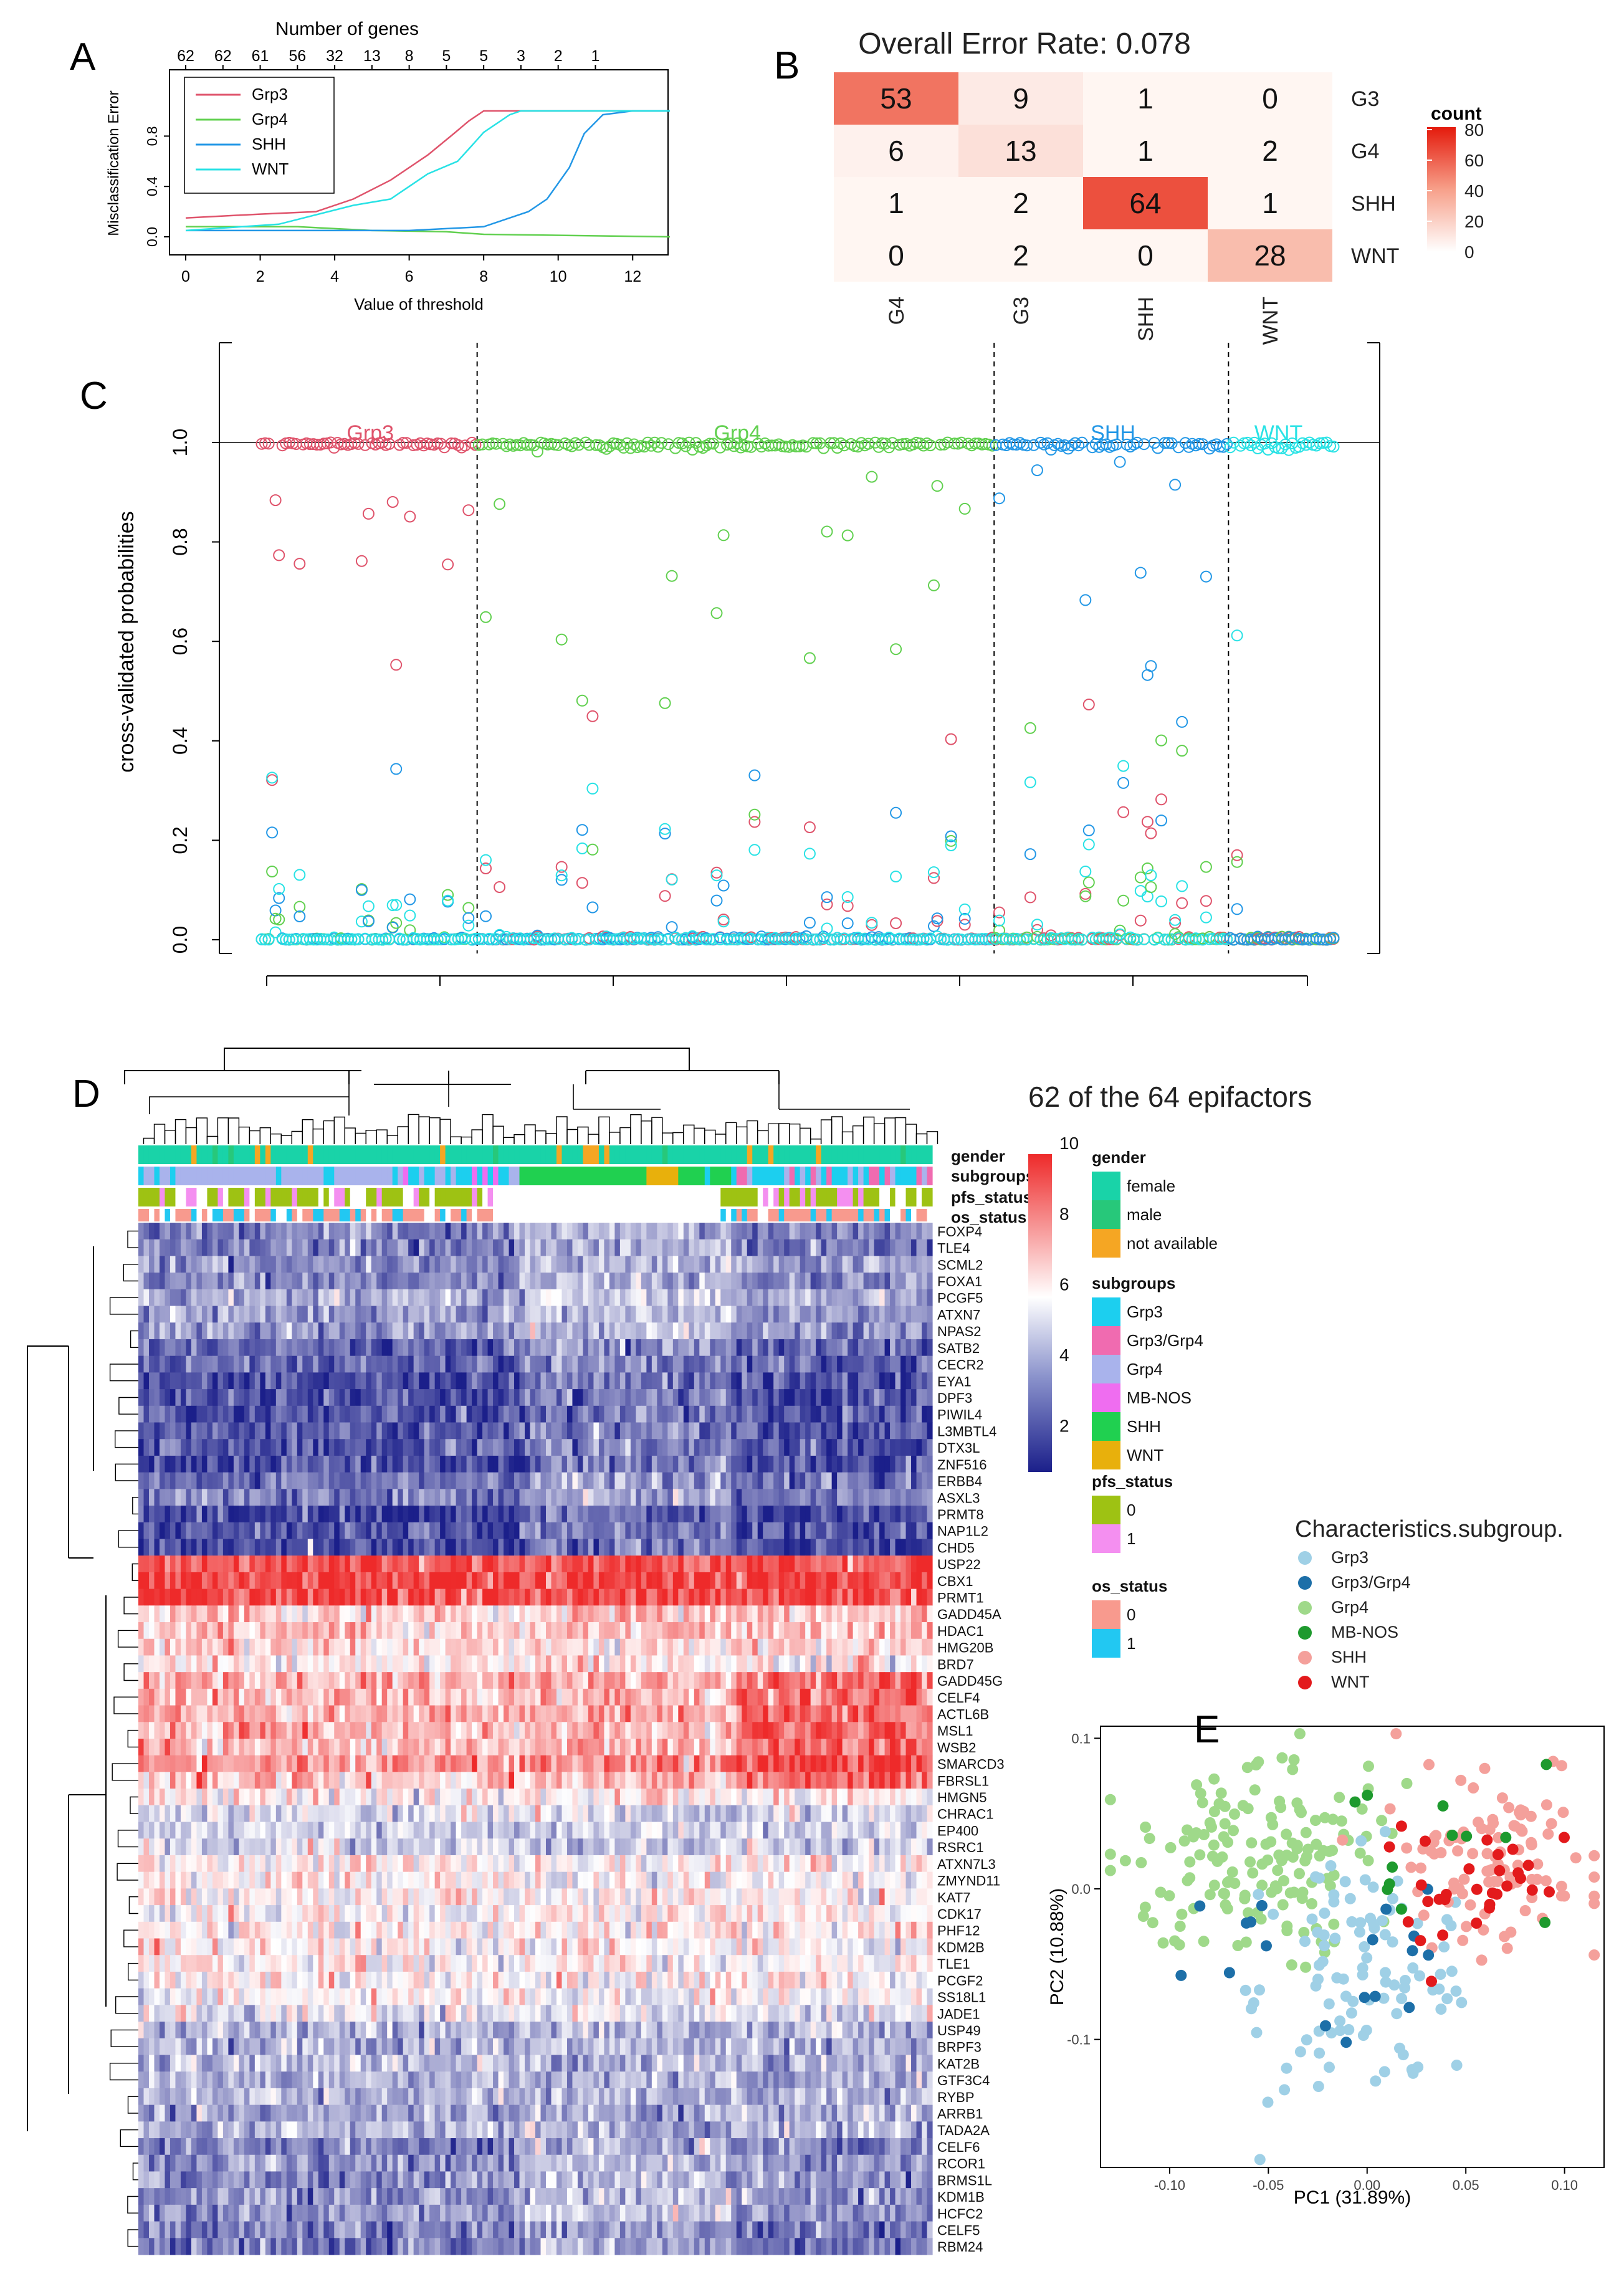  I want to click on cell, so click(1020, 151).